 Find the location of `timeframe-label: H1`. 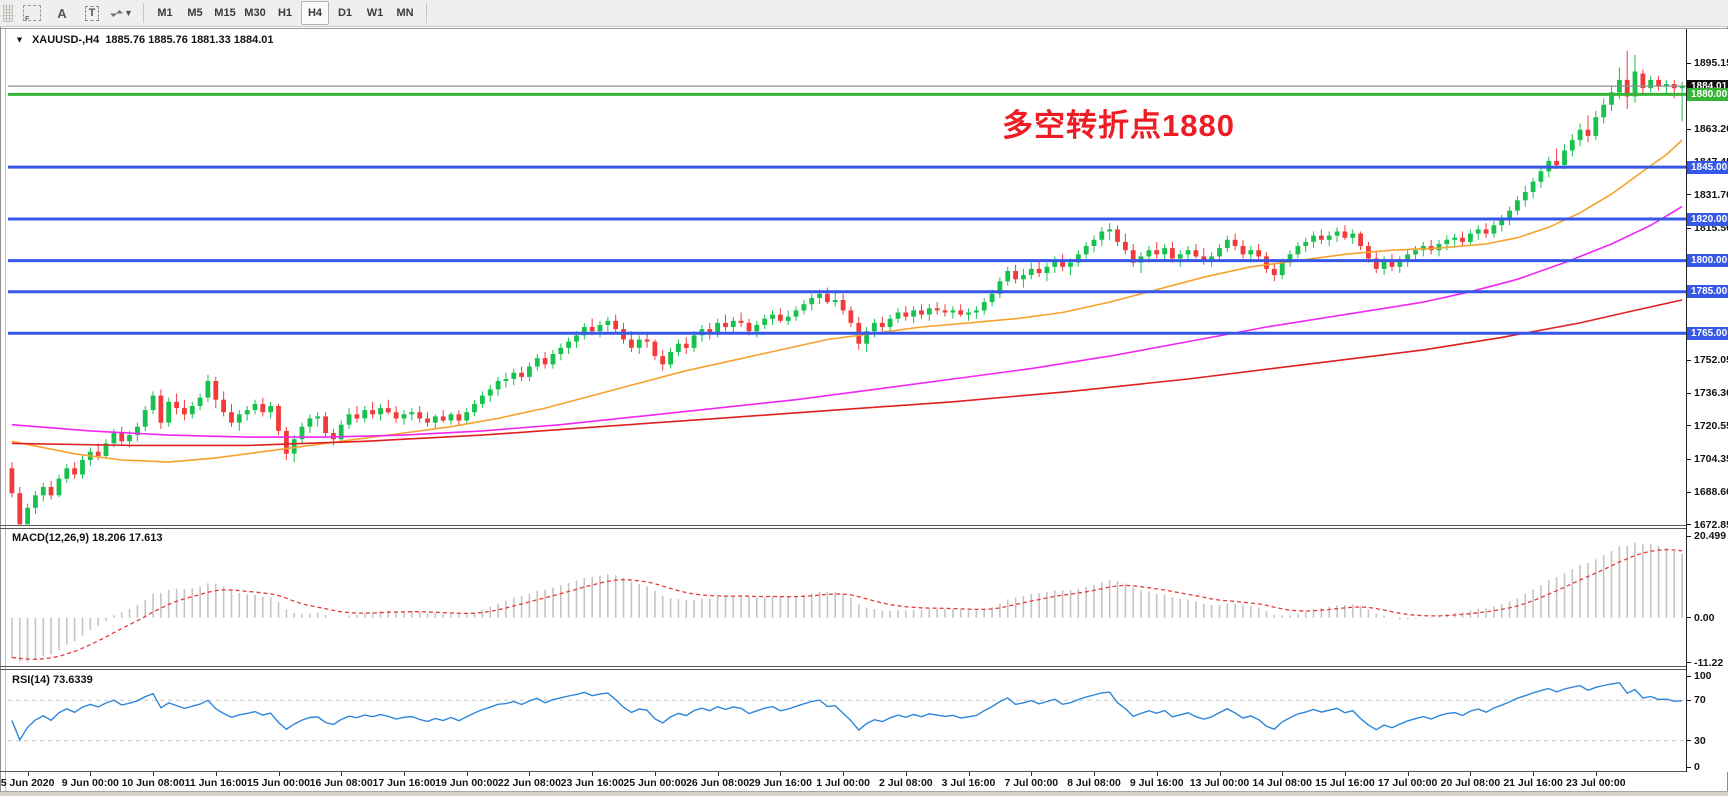

timeframe-label: H1 is located at coordinates (285, 13).